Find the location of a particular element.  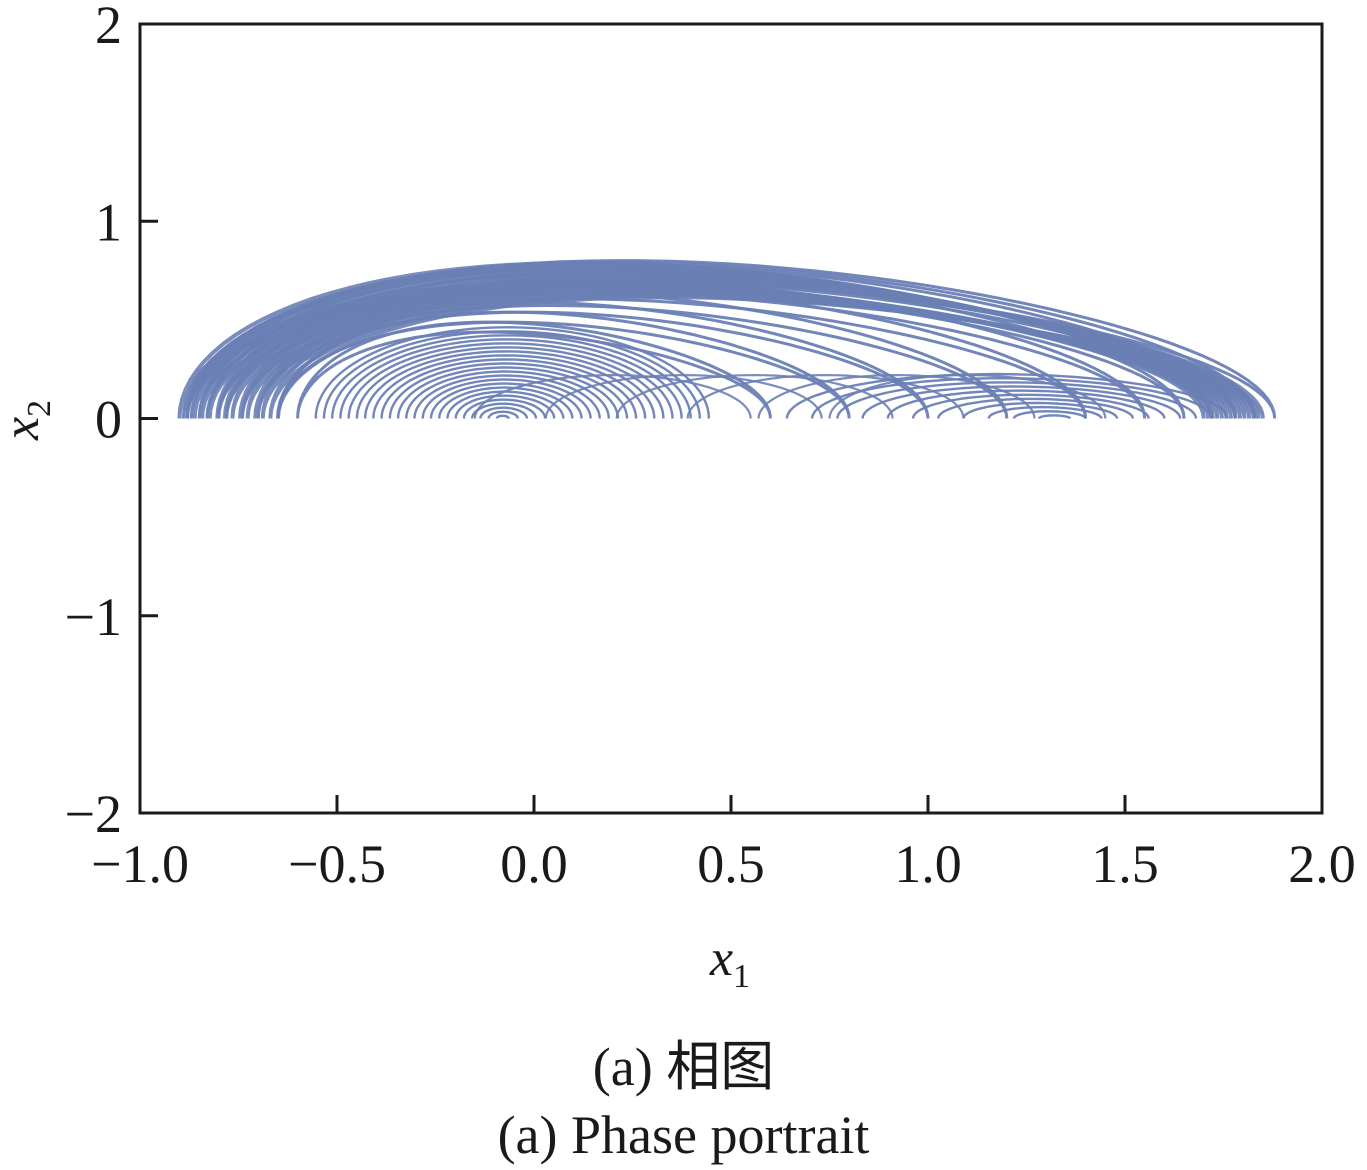

figure-caption-english: (a) Phase portrait is located at coordinates (683, 1135).